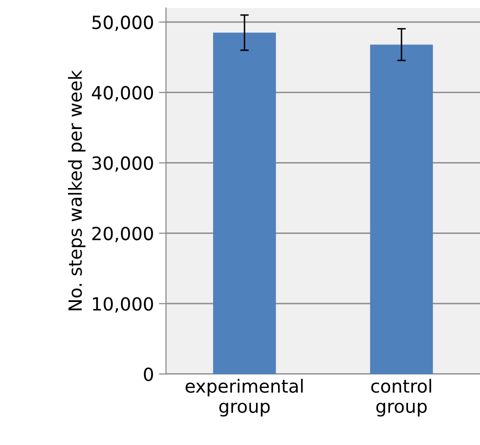 The height and width of the screenshot is (445, 480). Describe the element at coordinates (123, 305) in the screenshot. I see `y-tick-label: 10,000` at that location.